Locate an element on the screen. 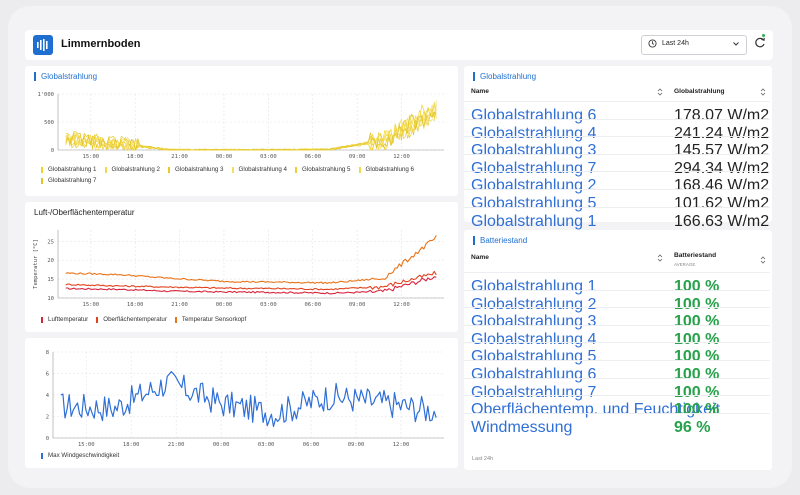 The height and width of the screenshot is (495, 800). column-subheader: AVERAGE is located at coordinates (685, 264).